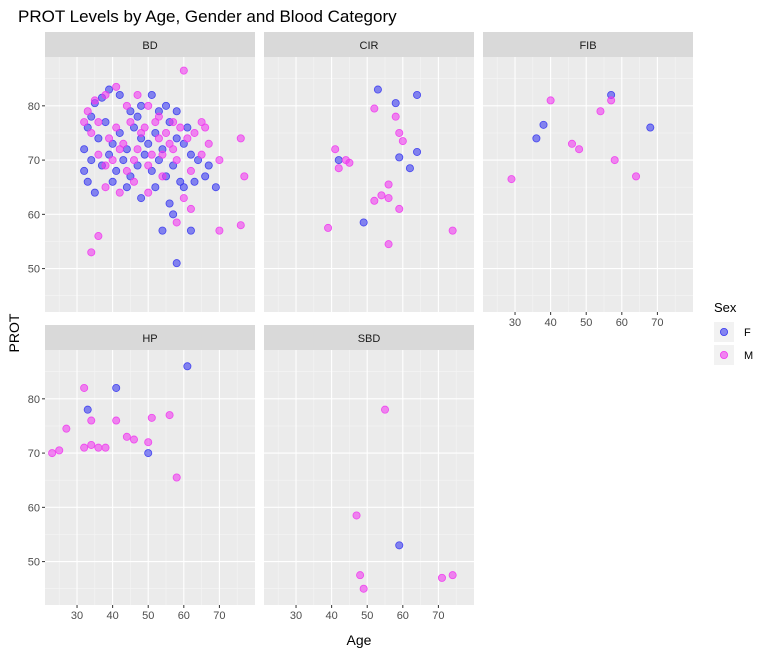  What do you see at coordinates (733, 332) in the screenshot?
I see `legend: Sex FM` at bounding box center [733, 332].